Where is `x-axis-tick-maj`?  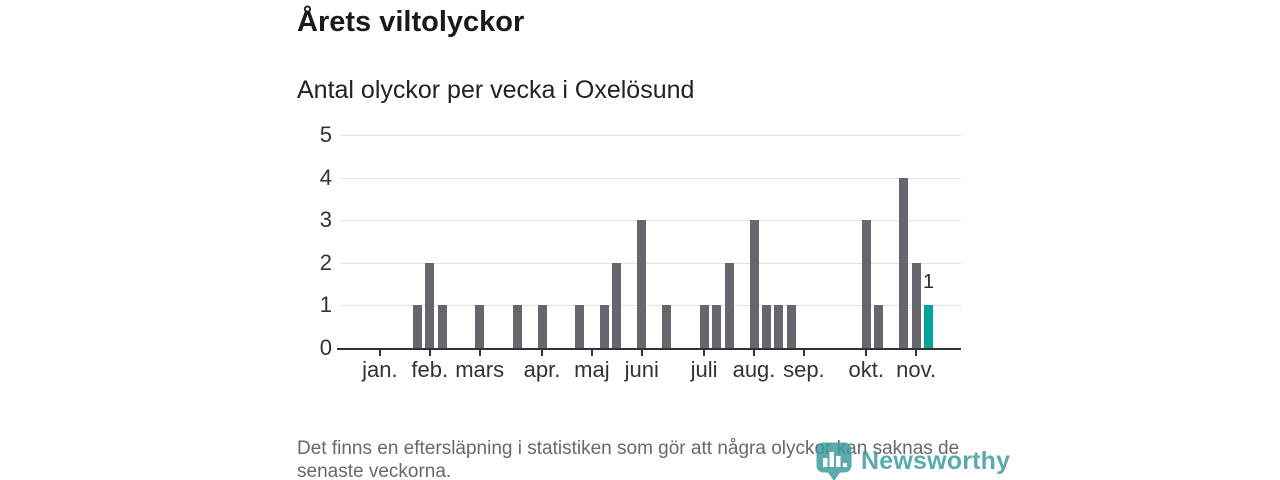
x-axis-tick-maj is located at coordinates (591, 352).